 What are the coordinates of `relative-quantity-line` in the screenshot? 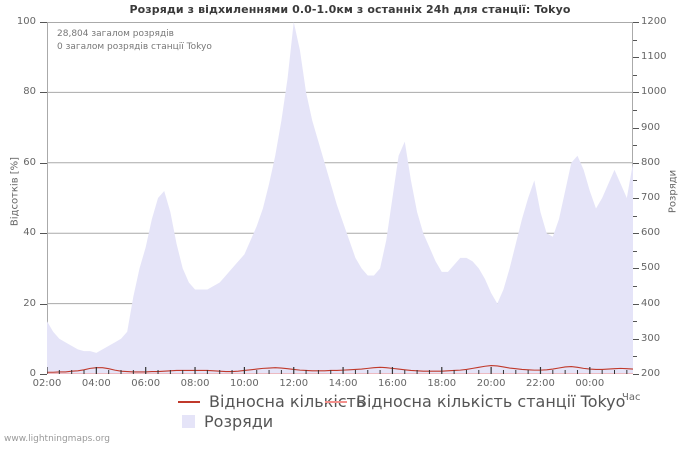 It's located at (340, 368).